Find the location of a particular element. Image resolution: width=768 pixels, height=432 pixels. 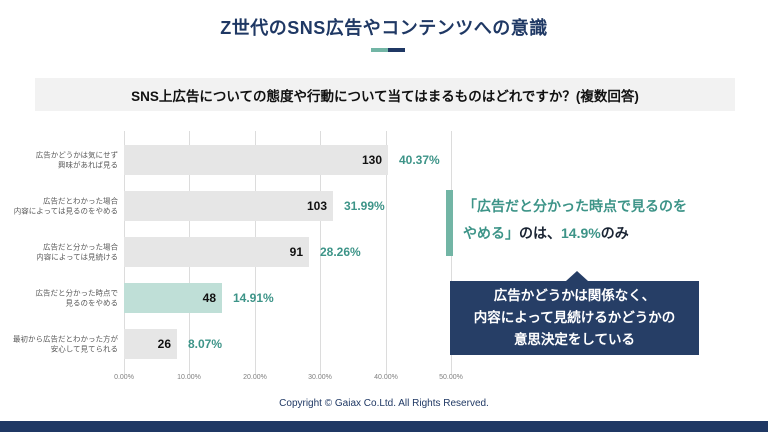

bar-row: 広告だとわかった場合 内容によっては見るのをやめる 103 31.99% is located at coordinates (384, 206).